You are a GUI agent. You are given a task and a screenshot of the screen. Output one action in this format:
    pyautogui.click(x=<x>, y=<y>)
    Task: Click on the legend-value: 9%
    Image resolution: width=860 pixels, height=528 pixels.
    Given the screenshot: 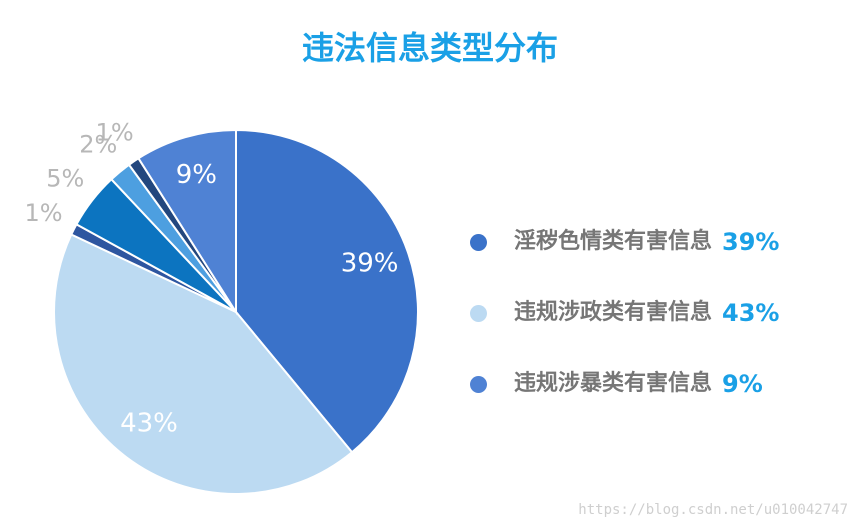 What is the action you would take?
    pyautogui.click(x=742, y=384)
    